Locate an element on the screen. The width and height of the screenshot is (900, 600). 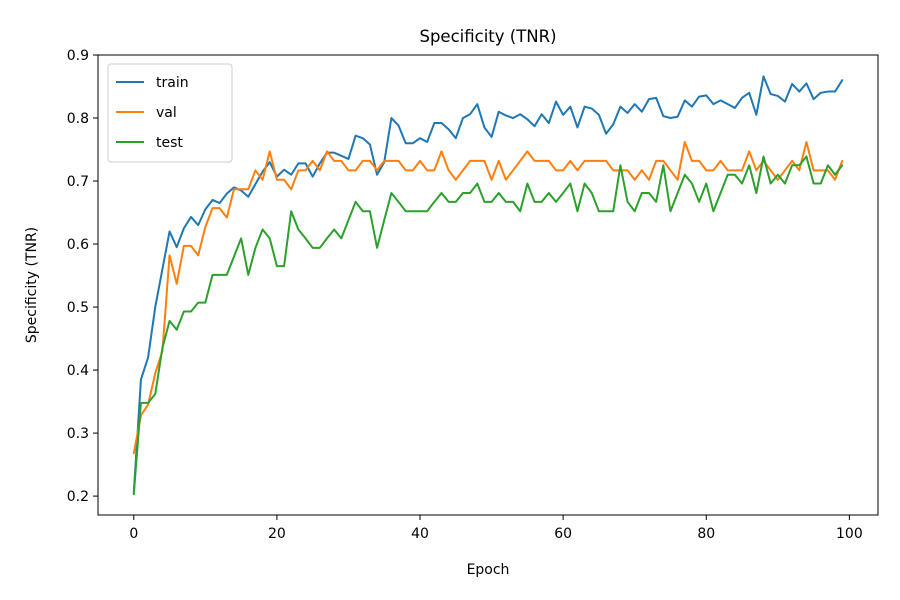
y-tick-label: 0.5 is located at coordinates (78, 308).